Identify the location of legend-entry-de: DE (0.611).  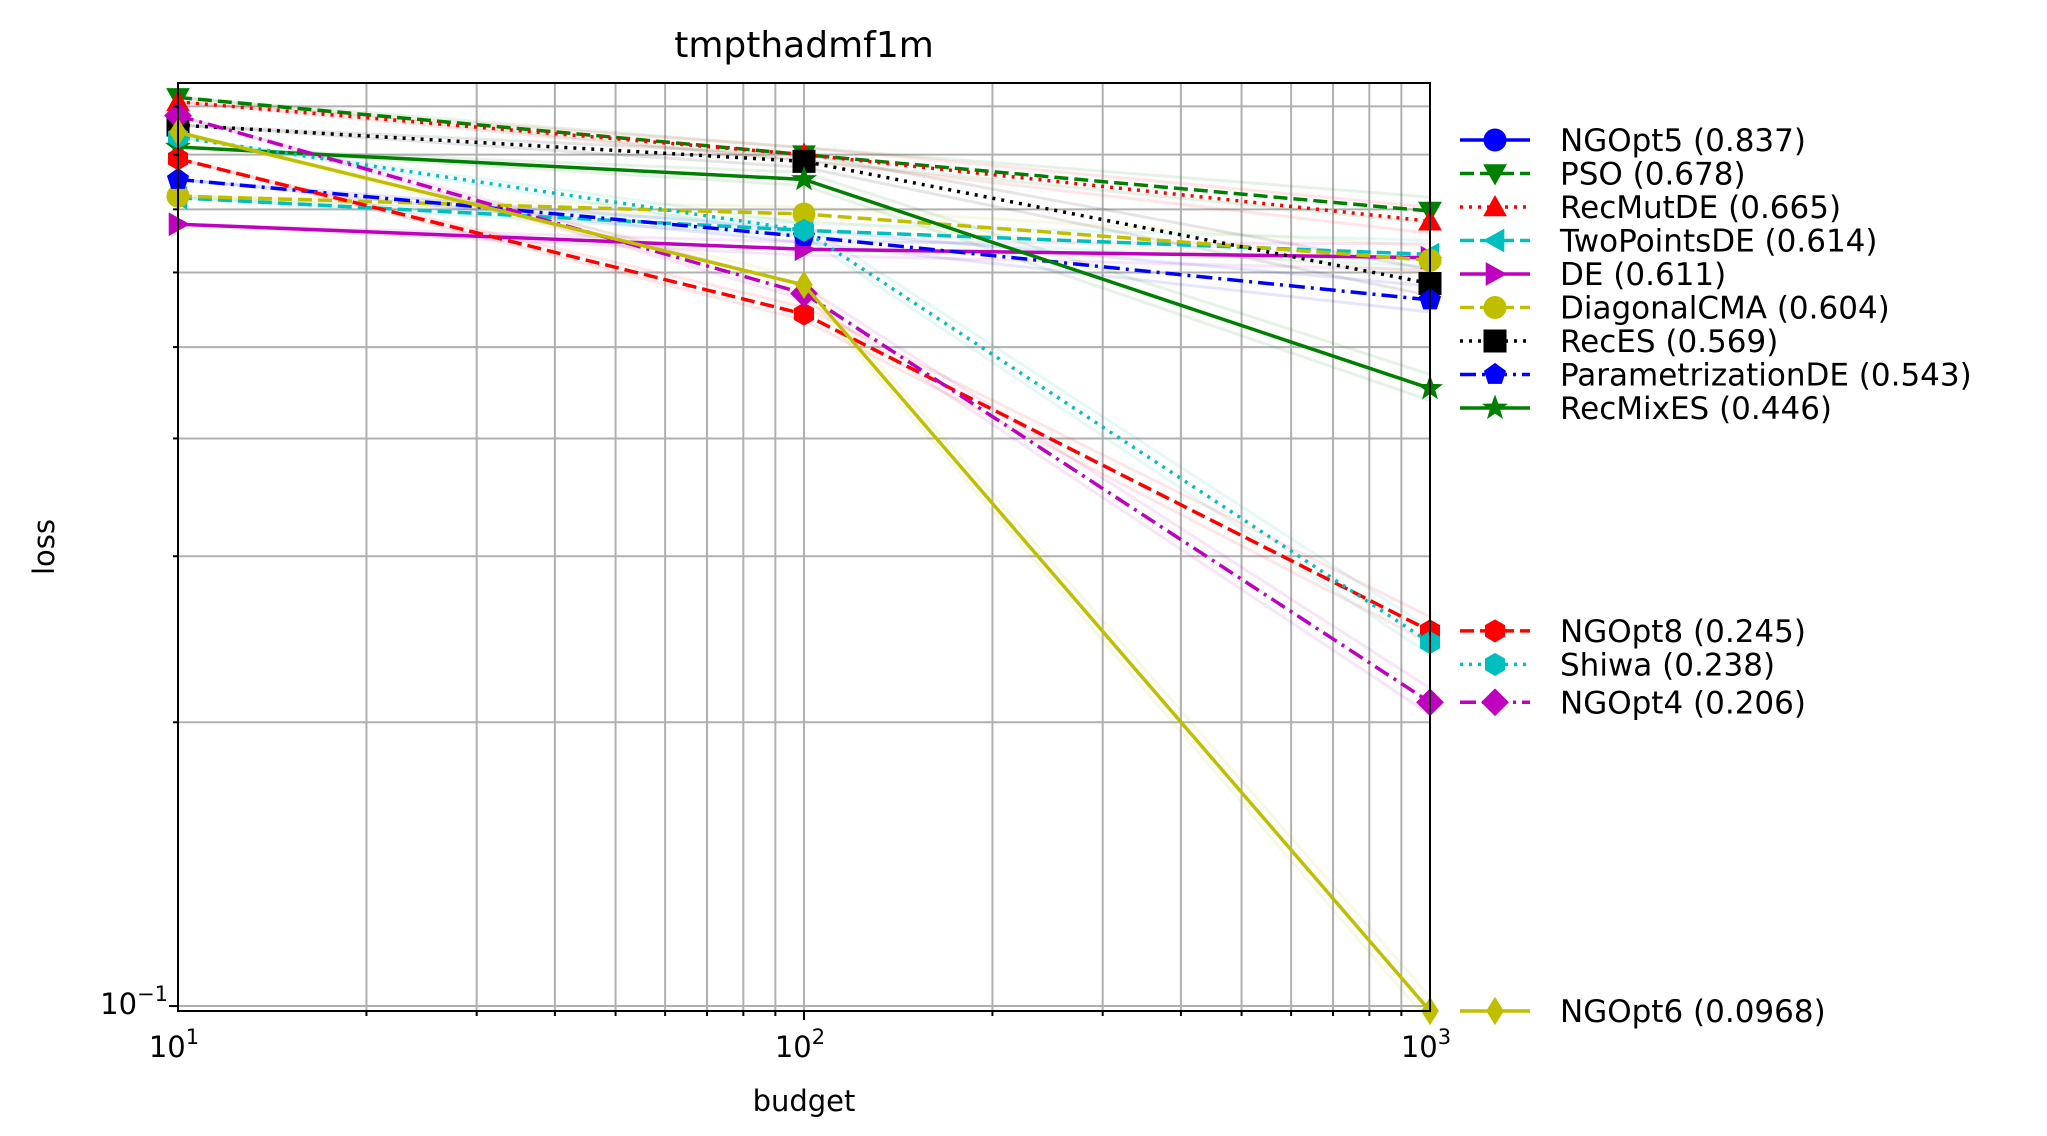
(1593, 275).